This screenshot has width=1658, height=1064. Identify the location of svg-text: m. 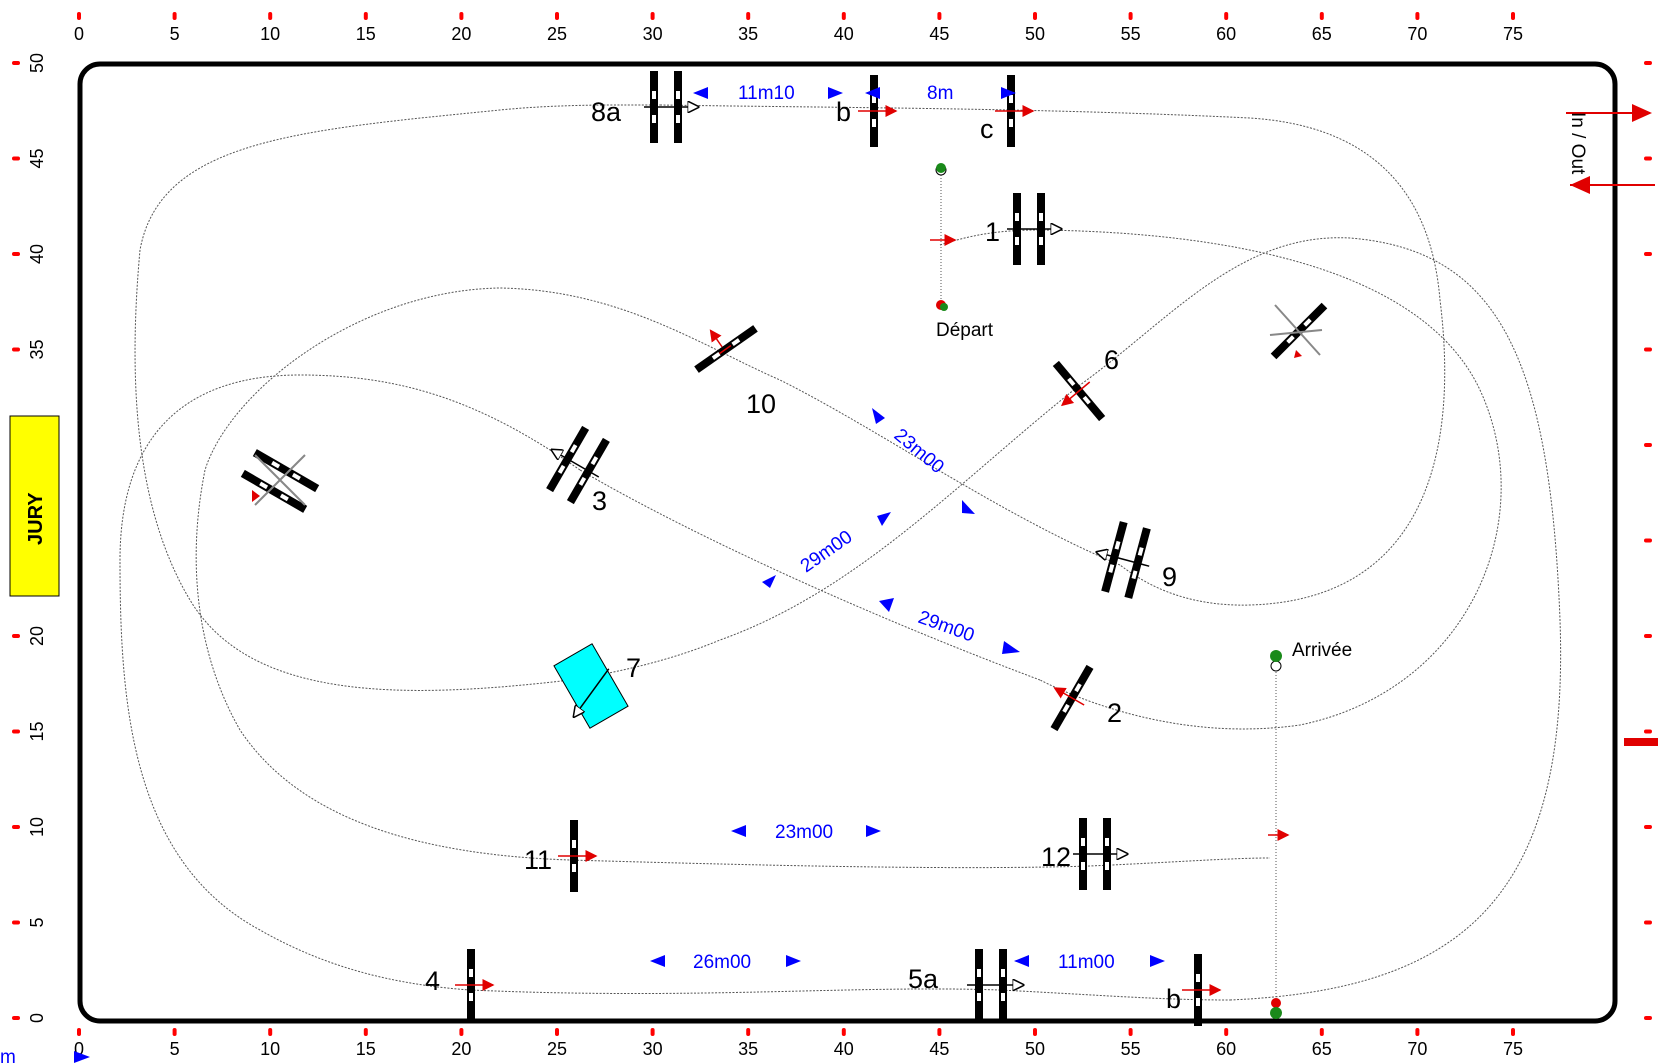
(8, 1055).